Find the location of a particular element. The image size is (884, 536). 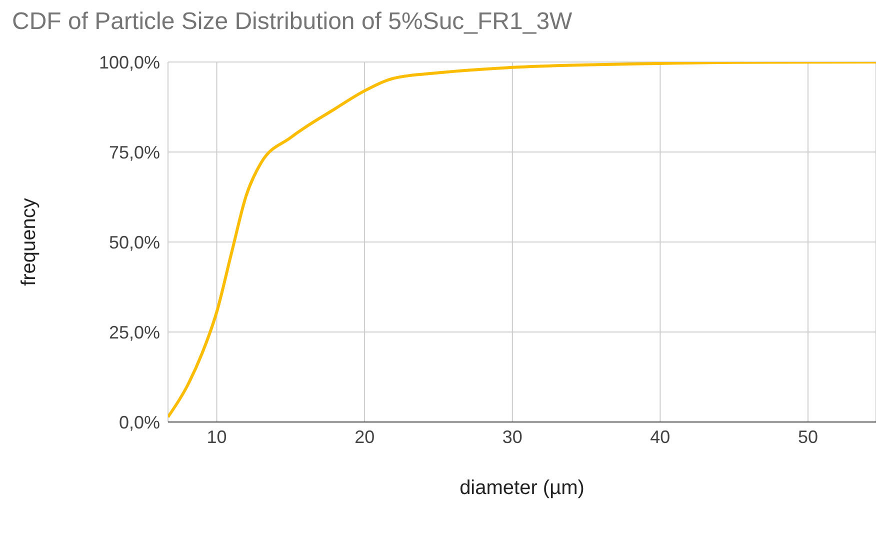

x-tick-label: 30 is located at coordinates (512, 436).